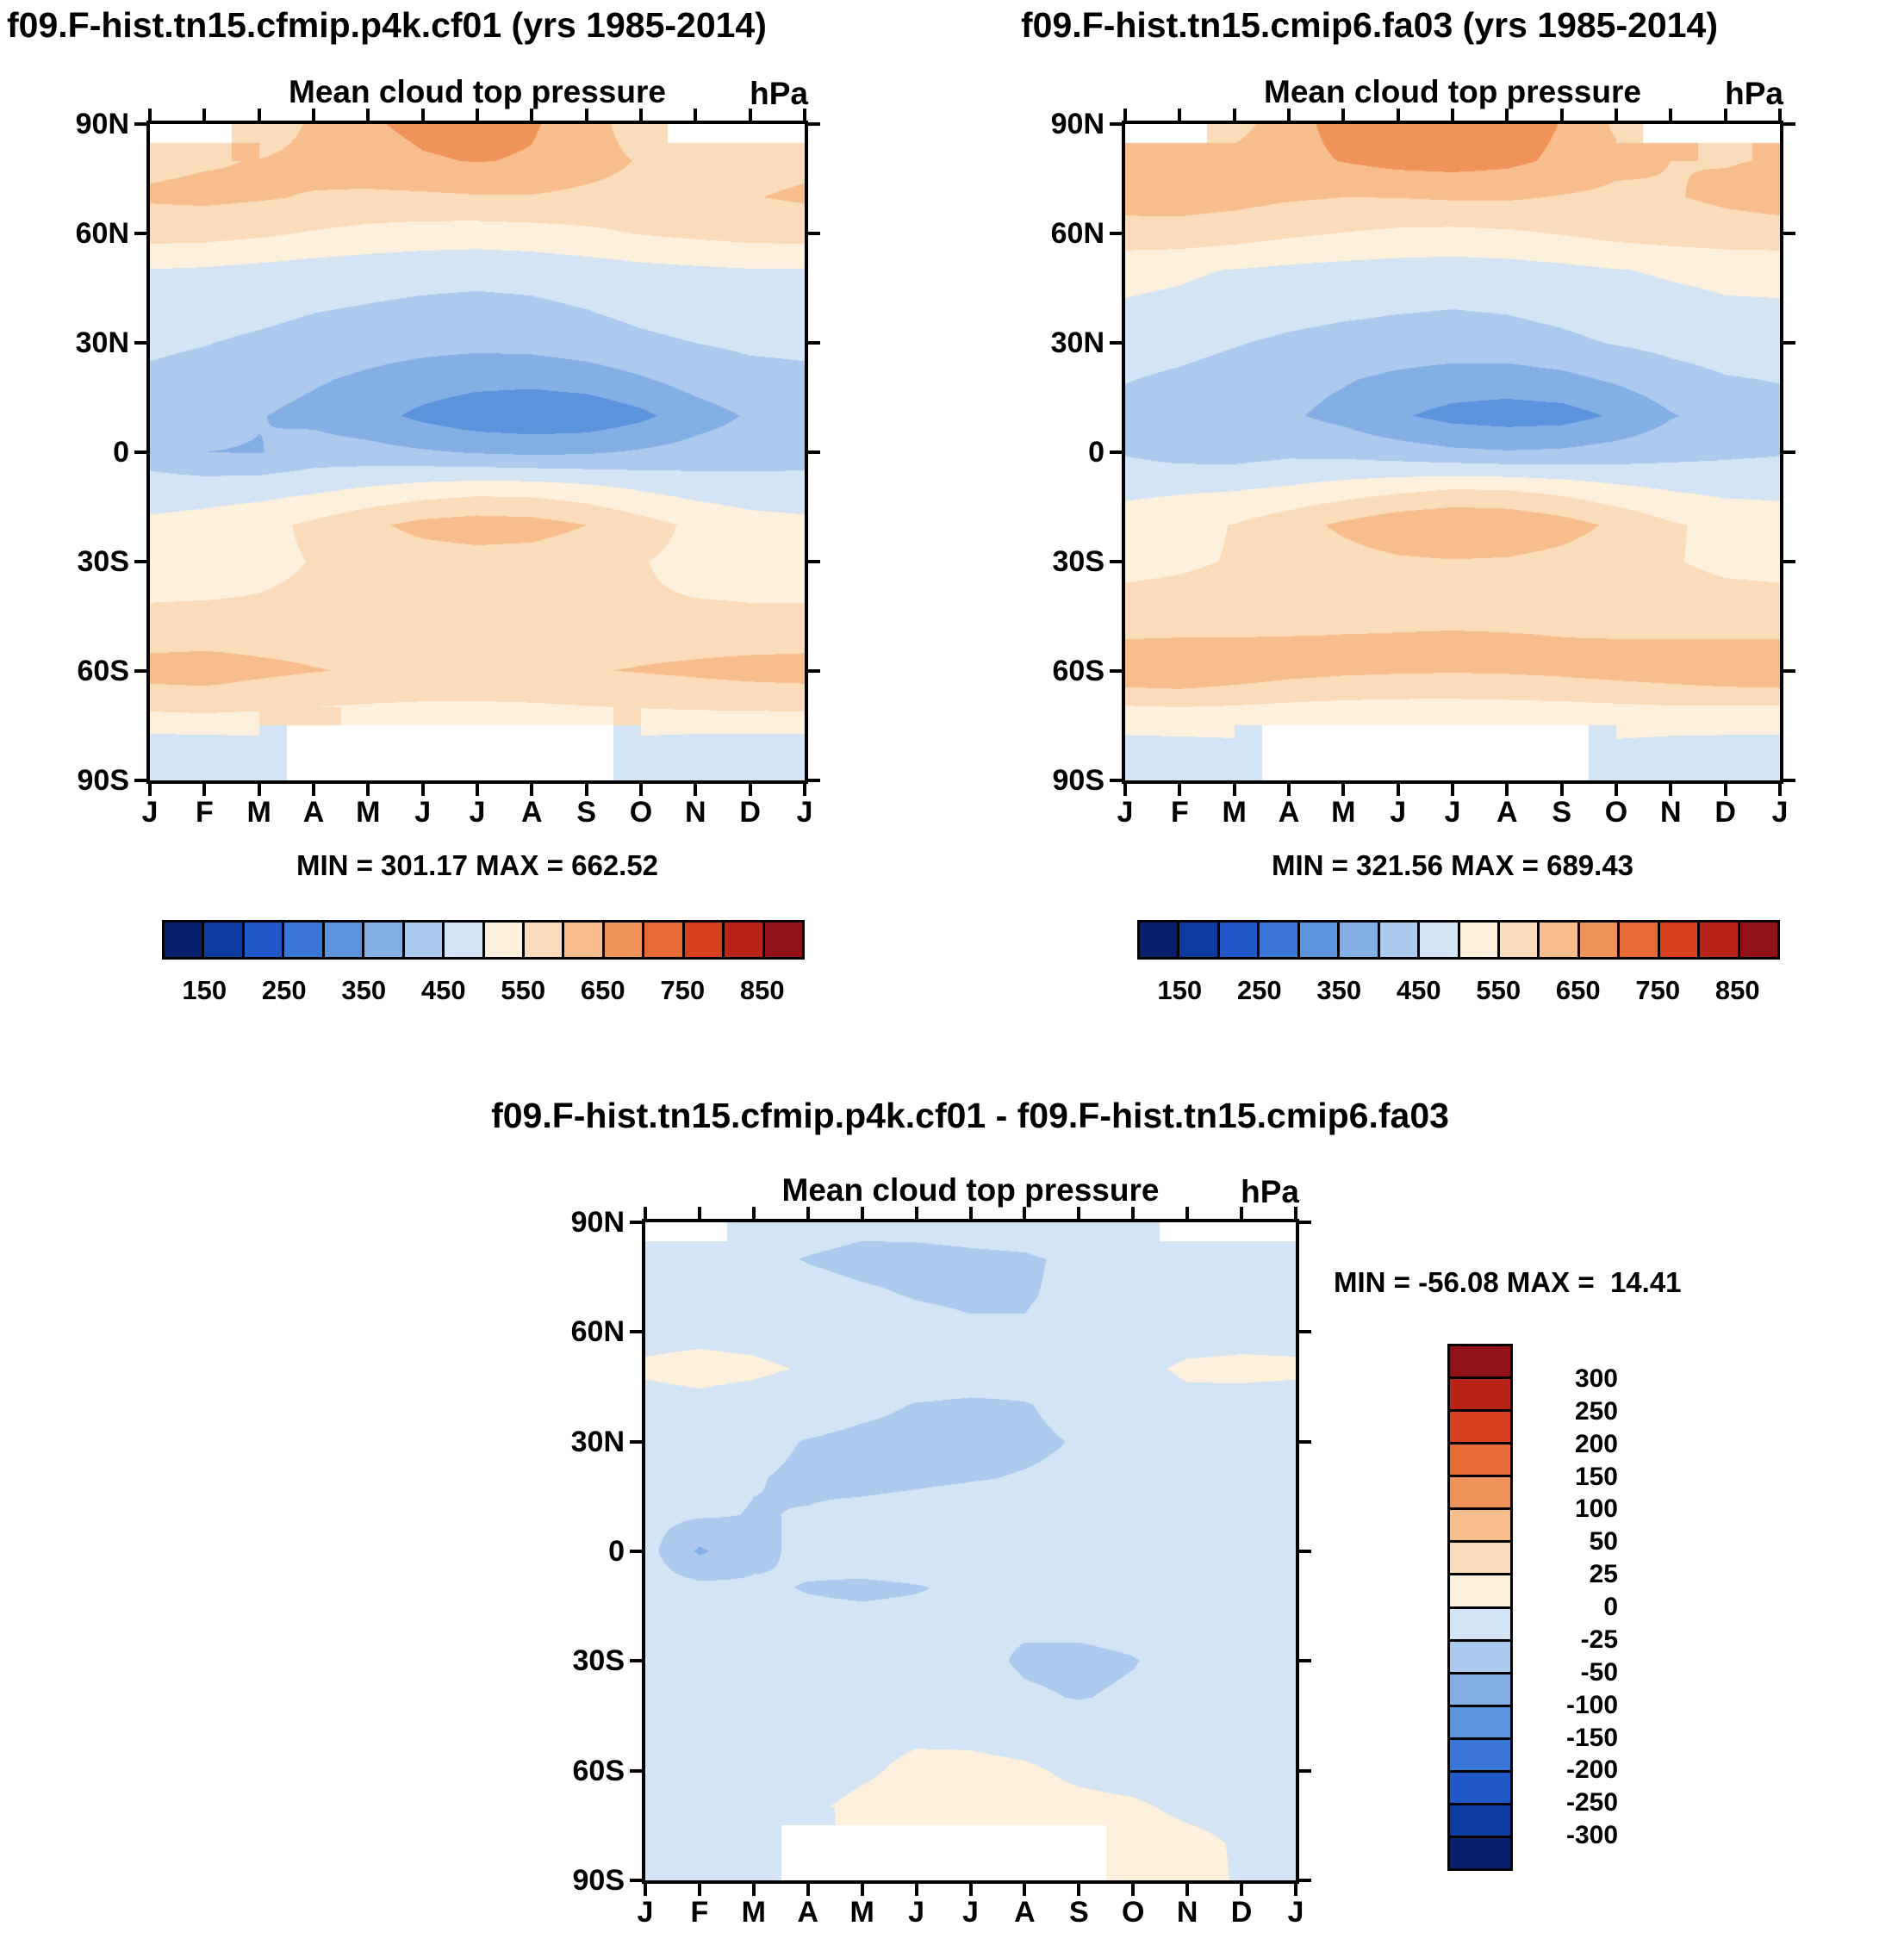 Image resolution: width=1904 pixels, height=1951 pixels. Describe the element at coordinates (1339, 990) in the screenshot. I see `colorbar-tick-label: 350` at that location.